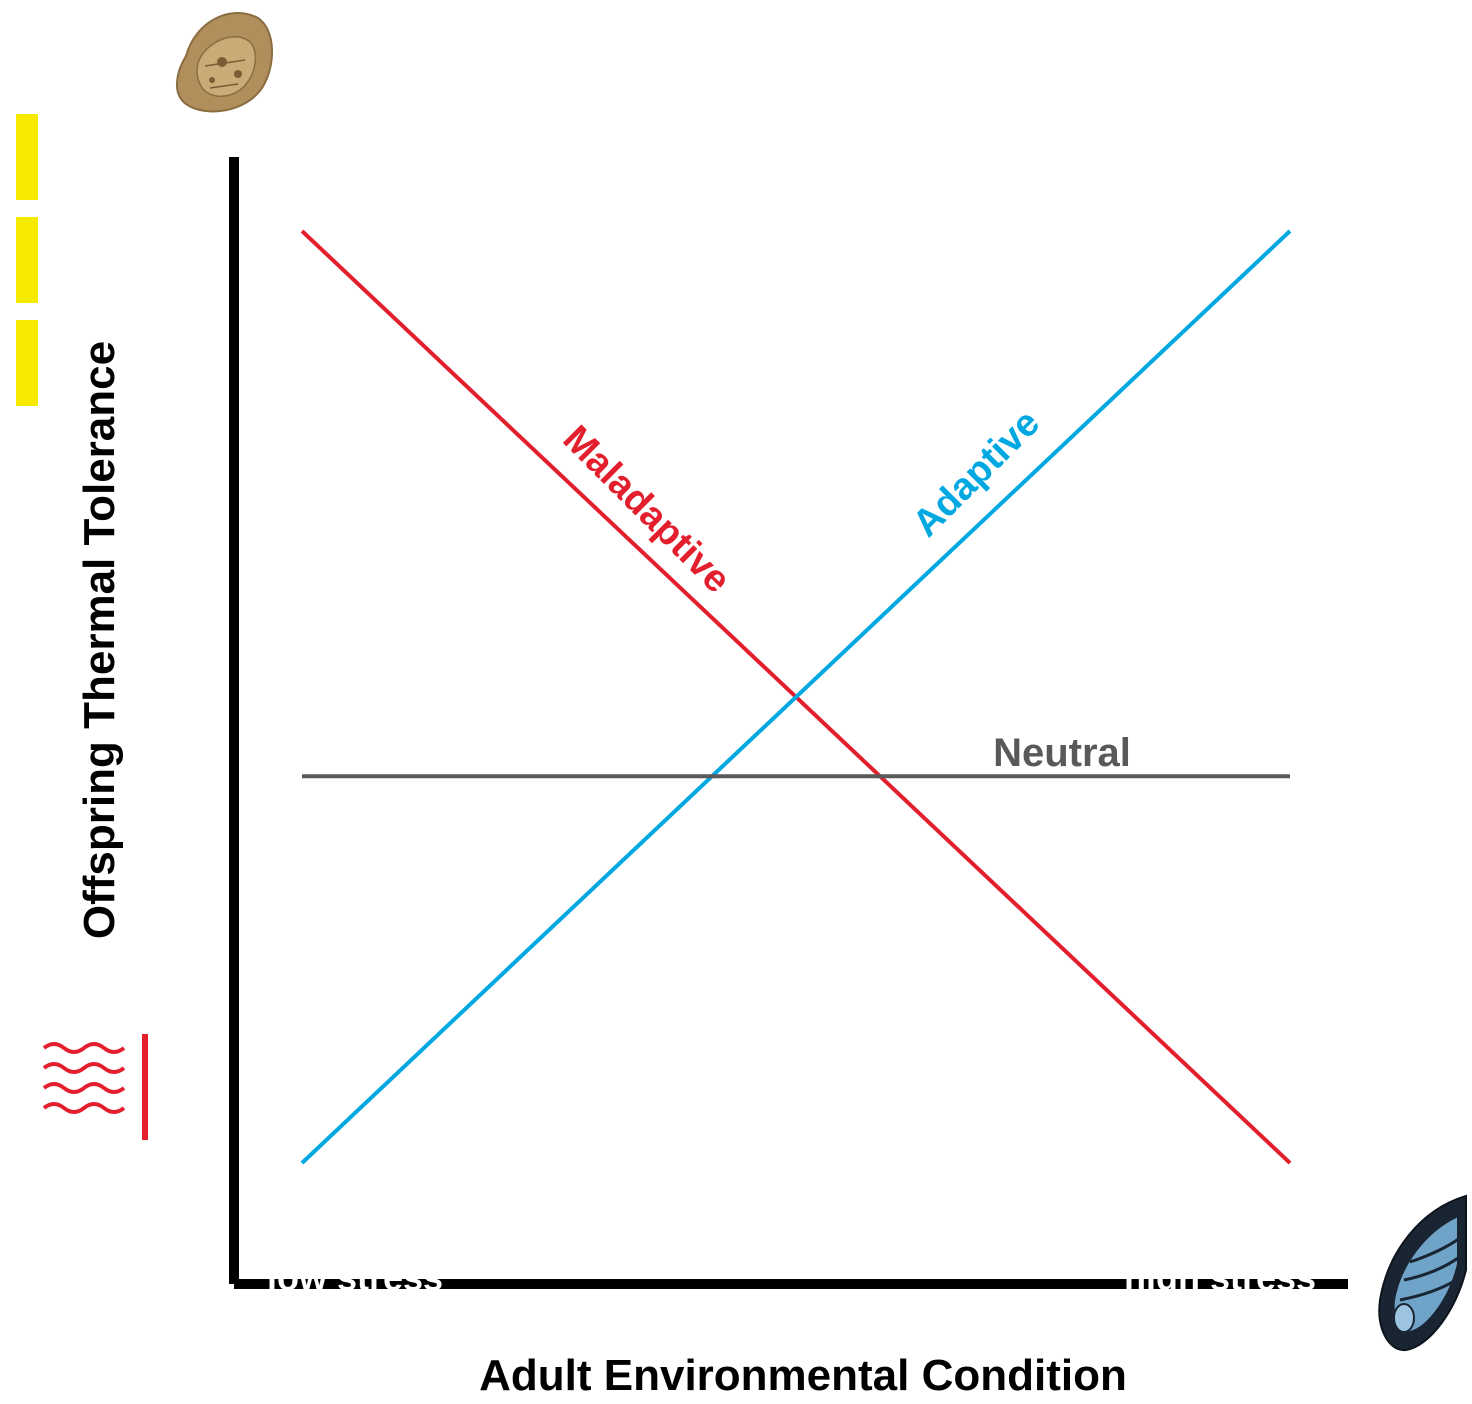 Image resolution: width=1472 pixels, height=1404 pixels. I want to click on larva-icon, so click(224, 62).